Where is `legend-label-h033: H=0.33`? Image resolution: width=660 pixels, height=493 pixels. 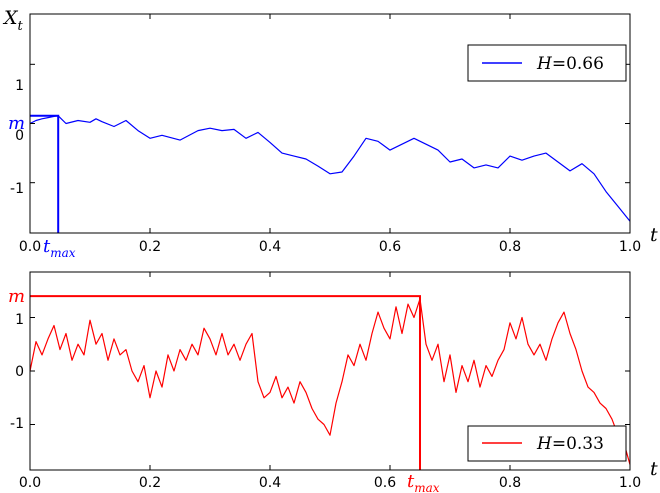
legend-label-h033: H=0.33 is located at coordinates (570, 444).